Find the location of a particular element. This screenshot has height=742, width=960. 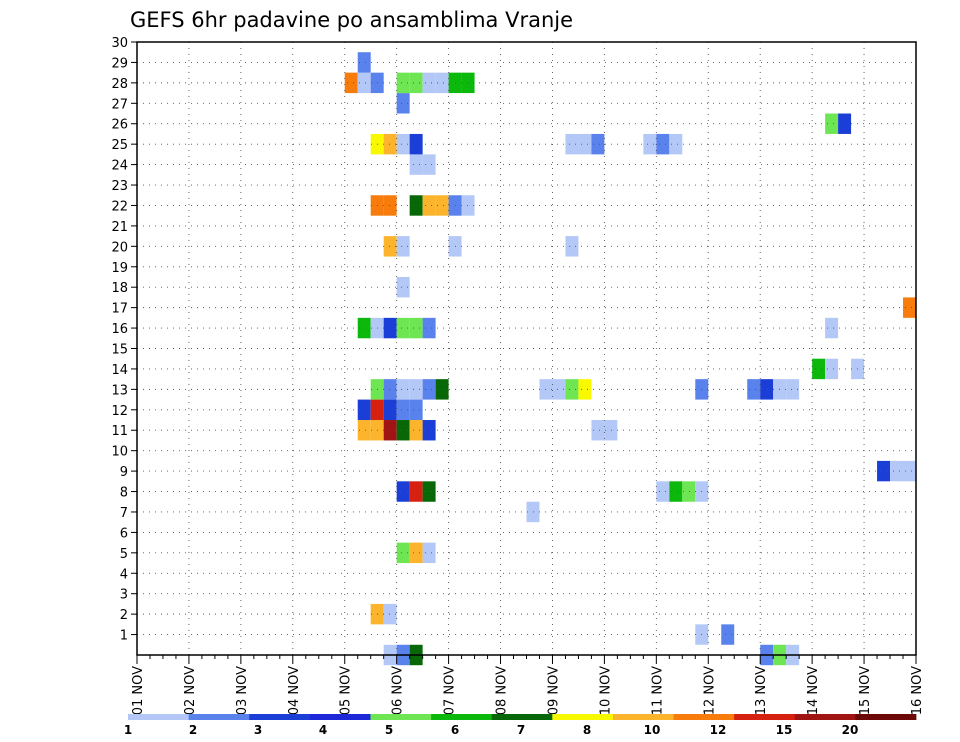

y-tick-label: 25 is located at coordinates (119, 145).